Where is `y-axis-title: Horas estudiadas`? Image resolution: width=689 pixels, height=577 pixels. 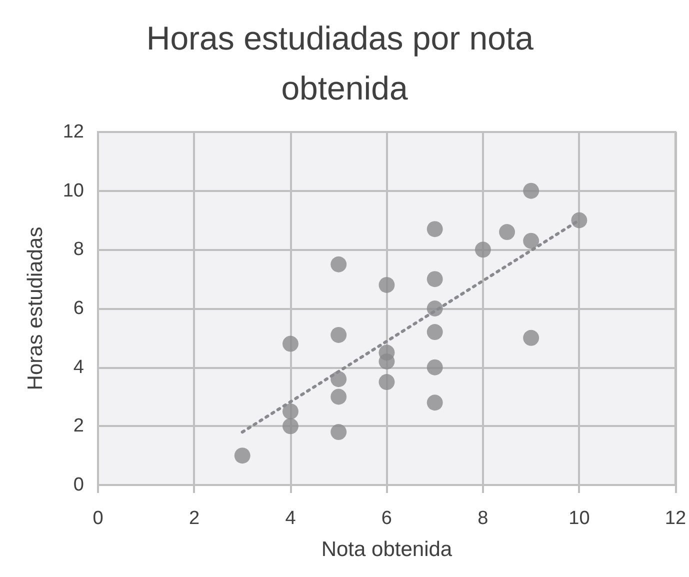
y-axis-title: Horas estudiadas is located at coordinates (35, 308).